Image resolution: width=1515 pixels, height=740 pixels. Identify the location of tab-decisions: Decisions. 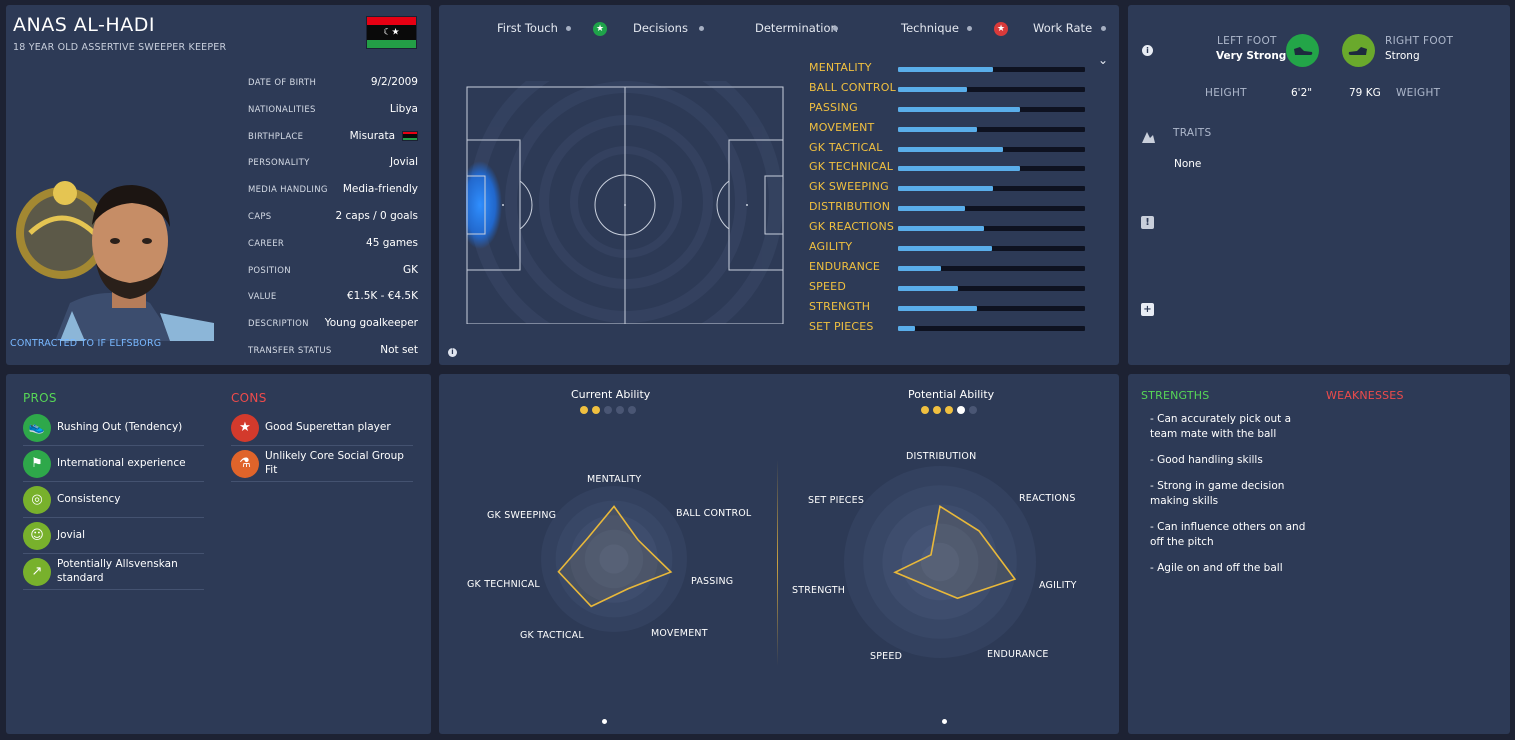
(660, 28).